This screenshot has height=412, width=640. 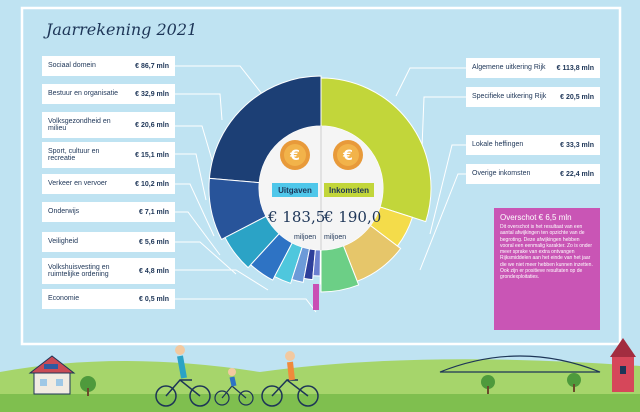 I want to click on category-amount: € 113,8 mln, so click(x=575, y=68).